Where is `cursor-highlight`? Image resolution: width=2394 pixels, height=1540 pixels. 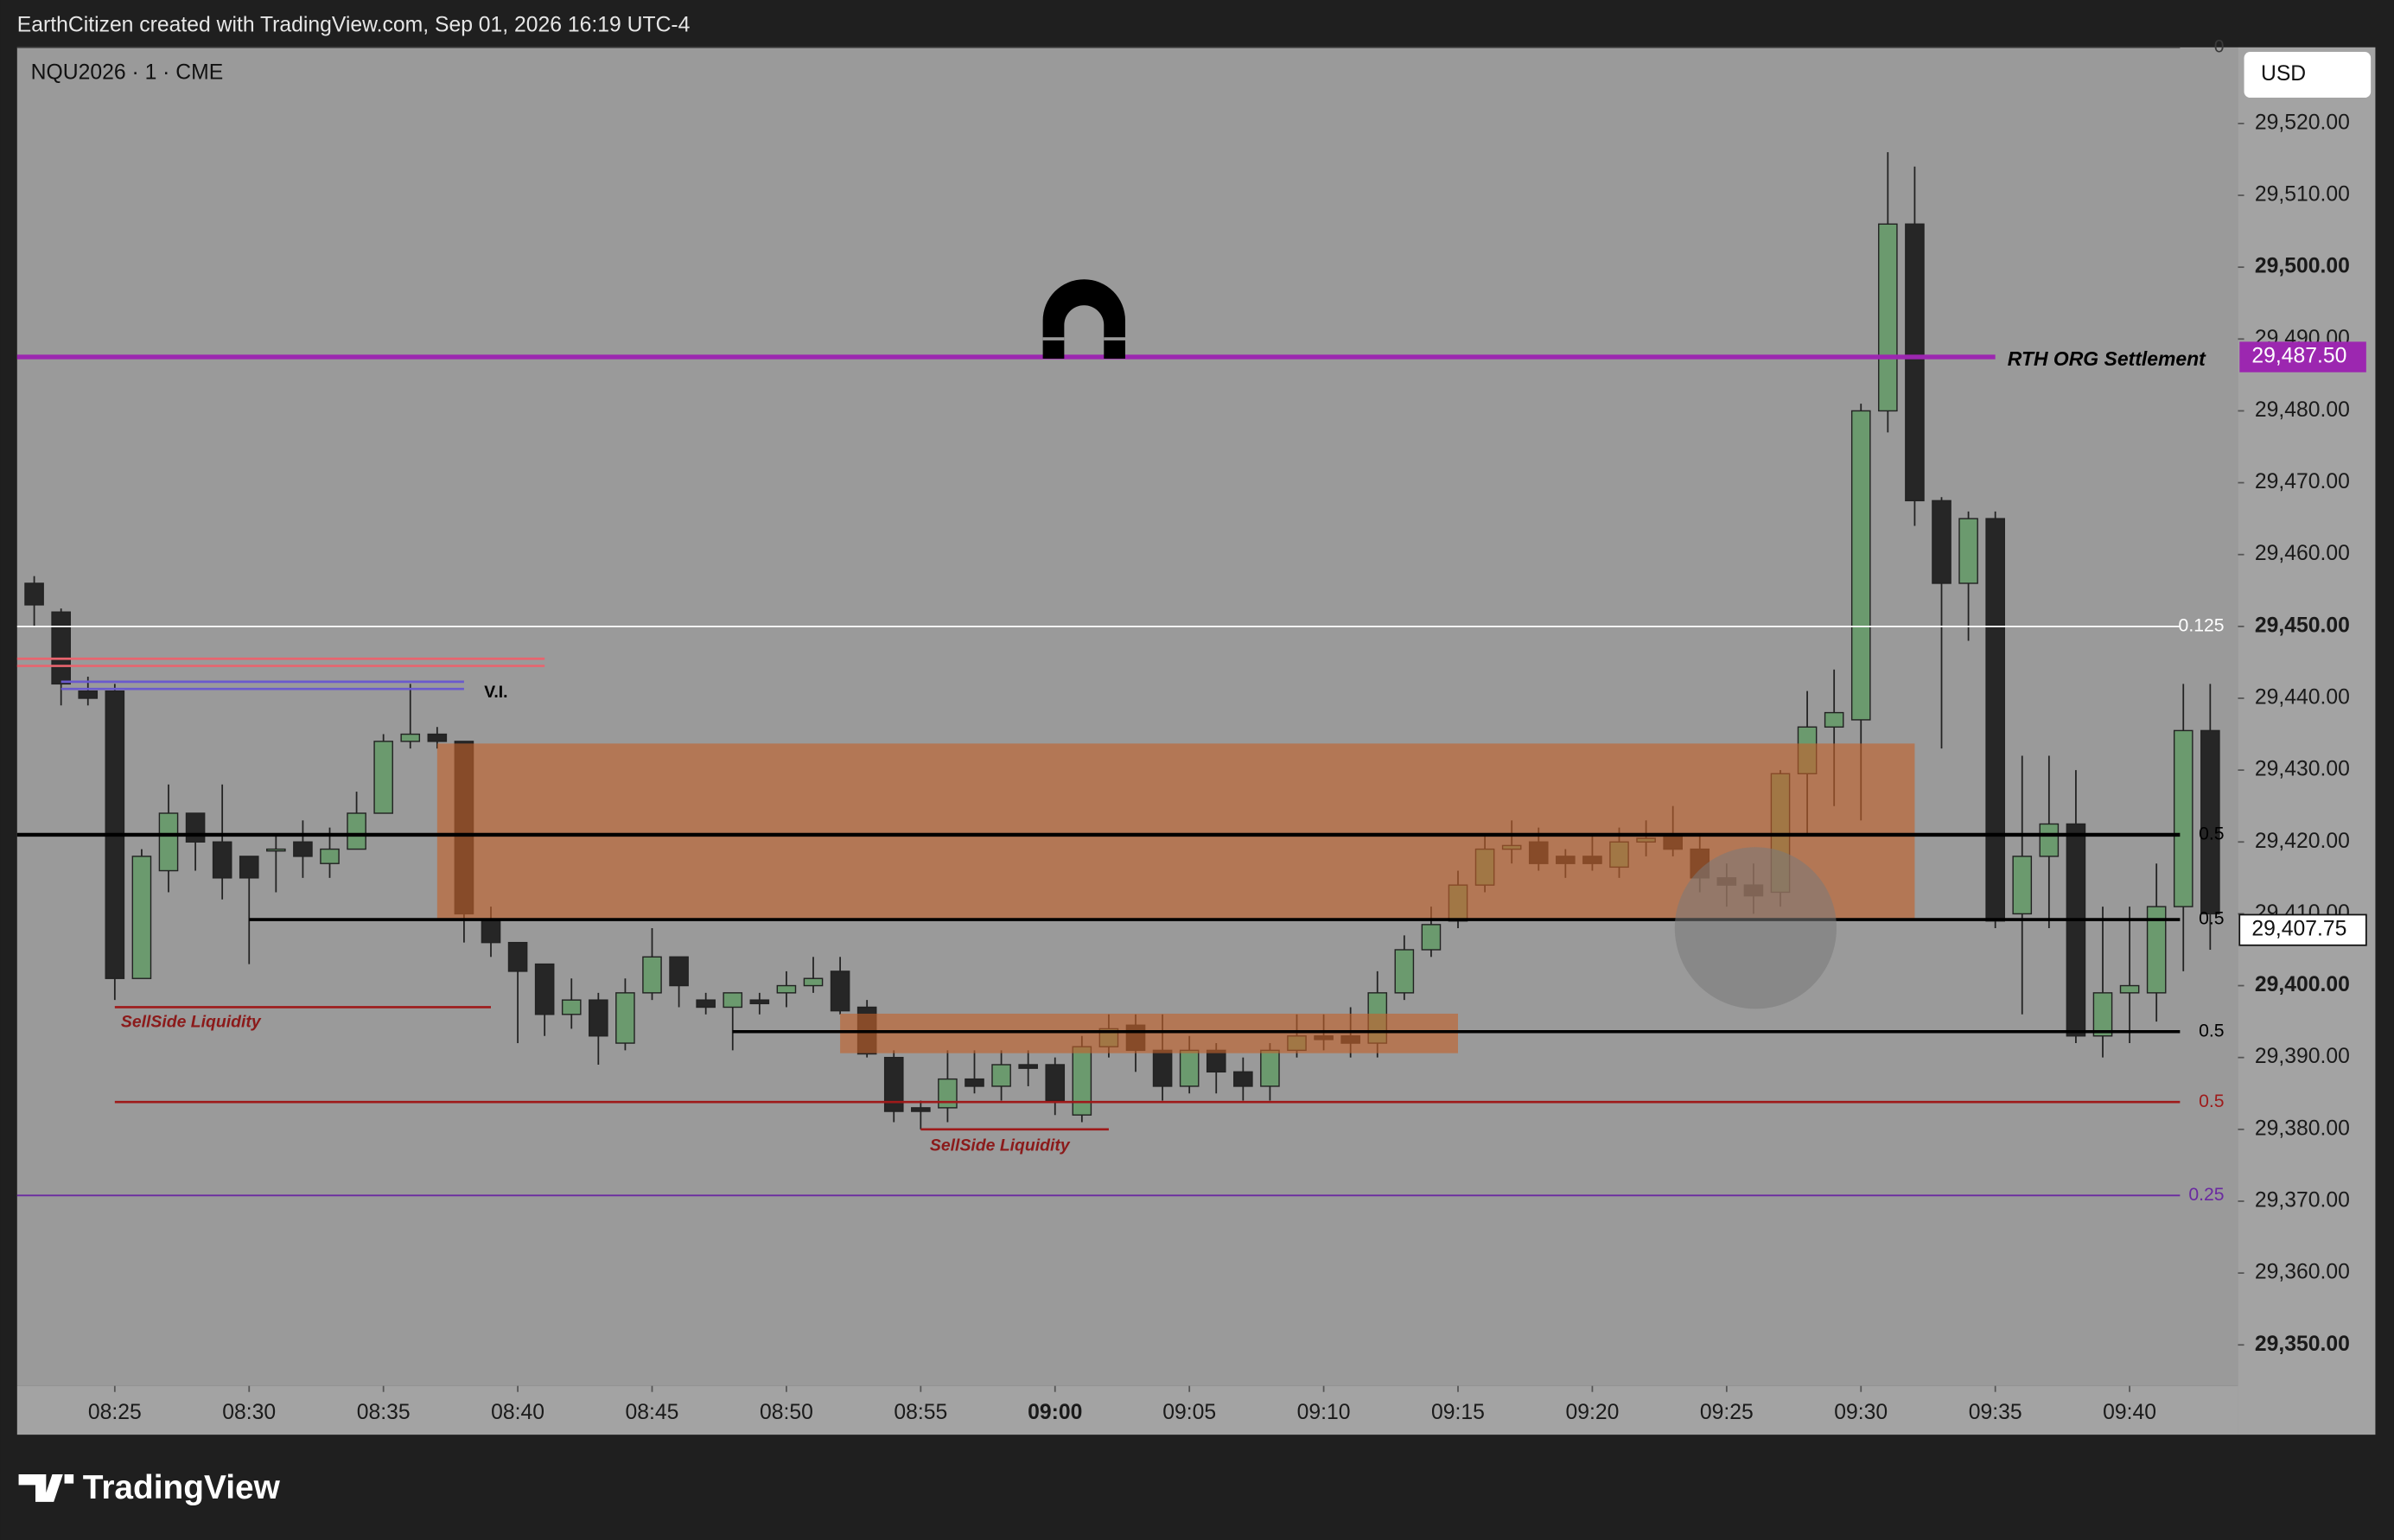 cursor-highlight is located at coordinates (1755, 928).